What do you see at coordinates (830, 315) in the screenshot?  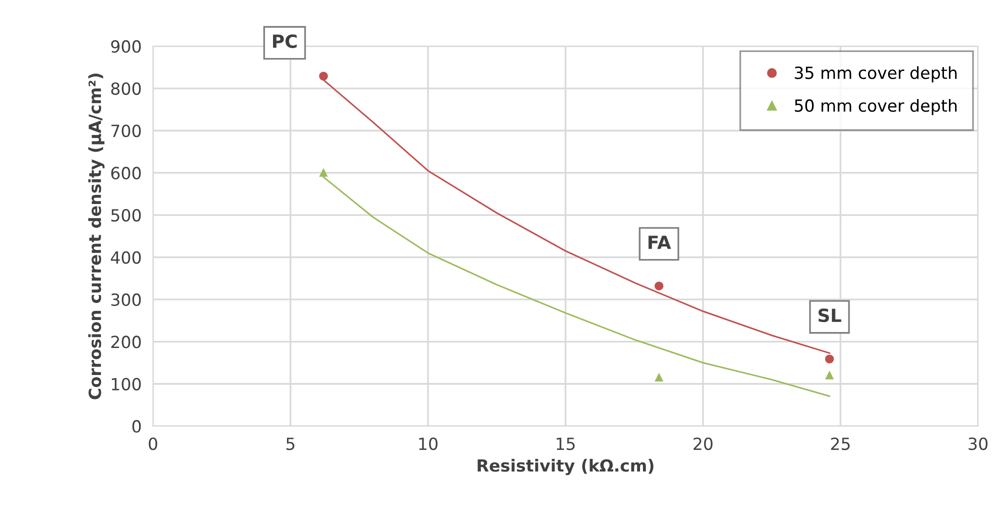 I see `annotation: SL` at bounding box center [830, 315].